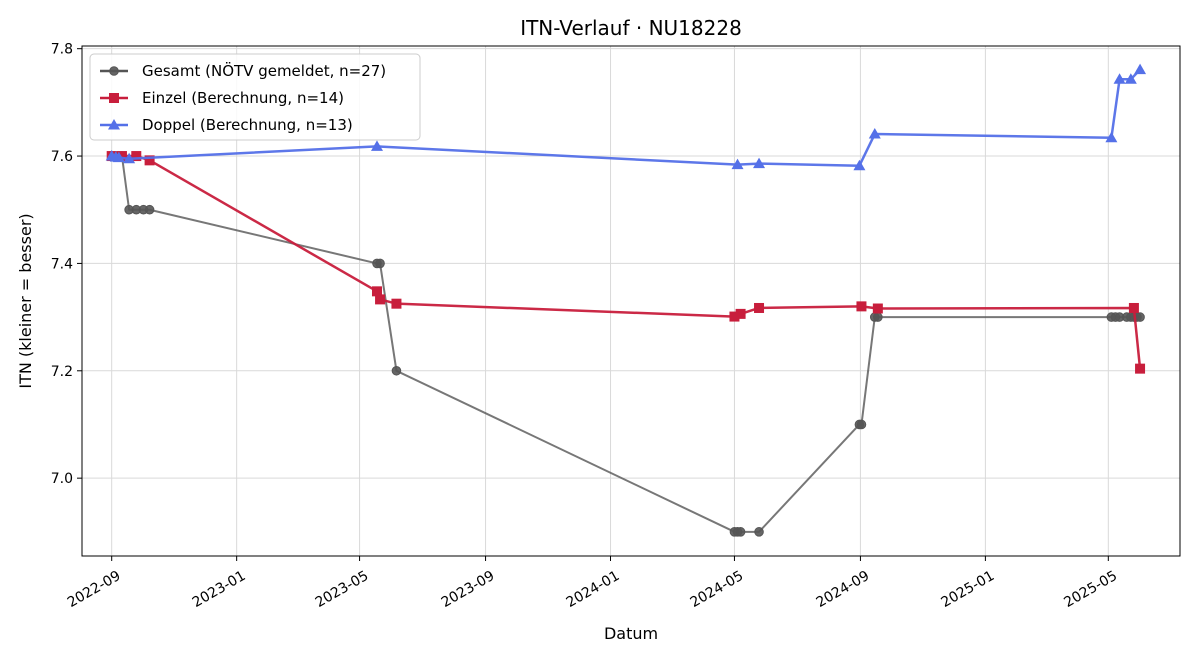 This screenshot has width=1200, height=660. I want to click on legend-entry: Doppel (Berechnung, n=13), so click(247, 125).